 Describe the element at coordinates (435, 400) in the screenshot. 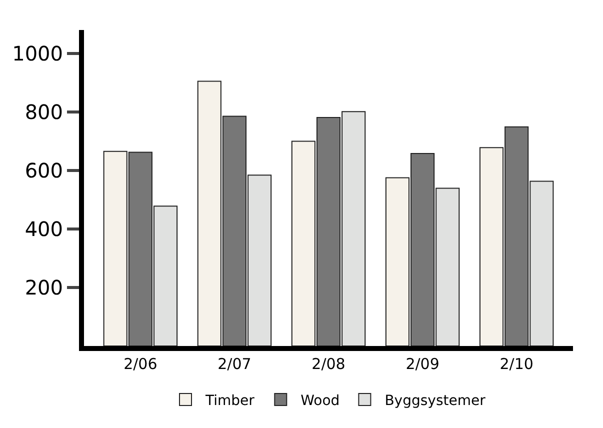

I see `legend-label: Byggsystemer` at that location.